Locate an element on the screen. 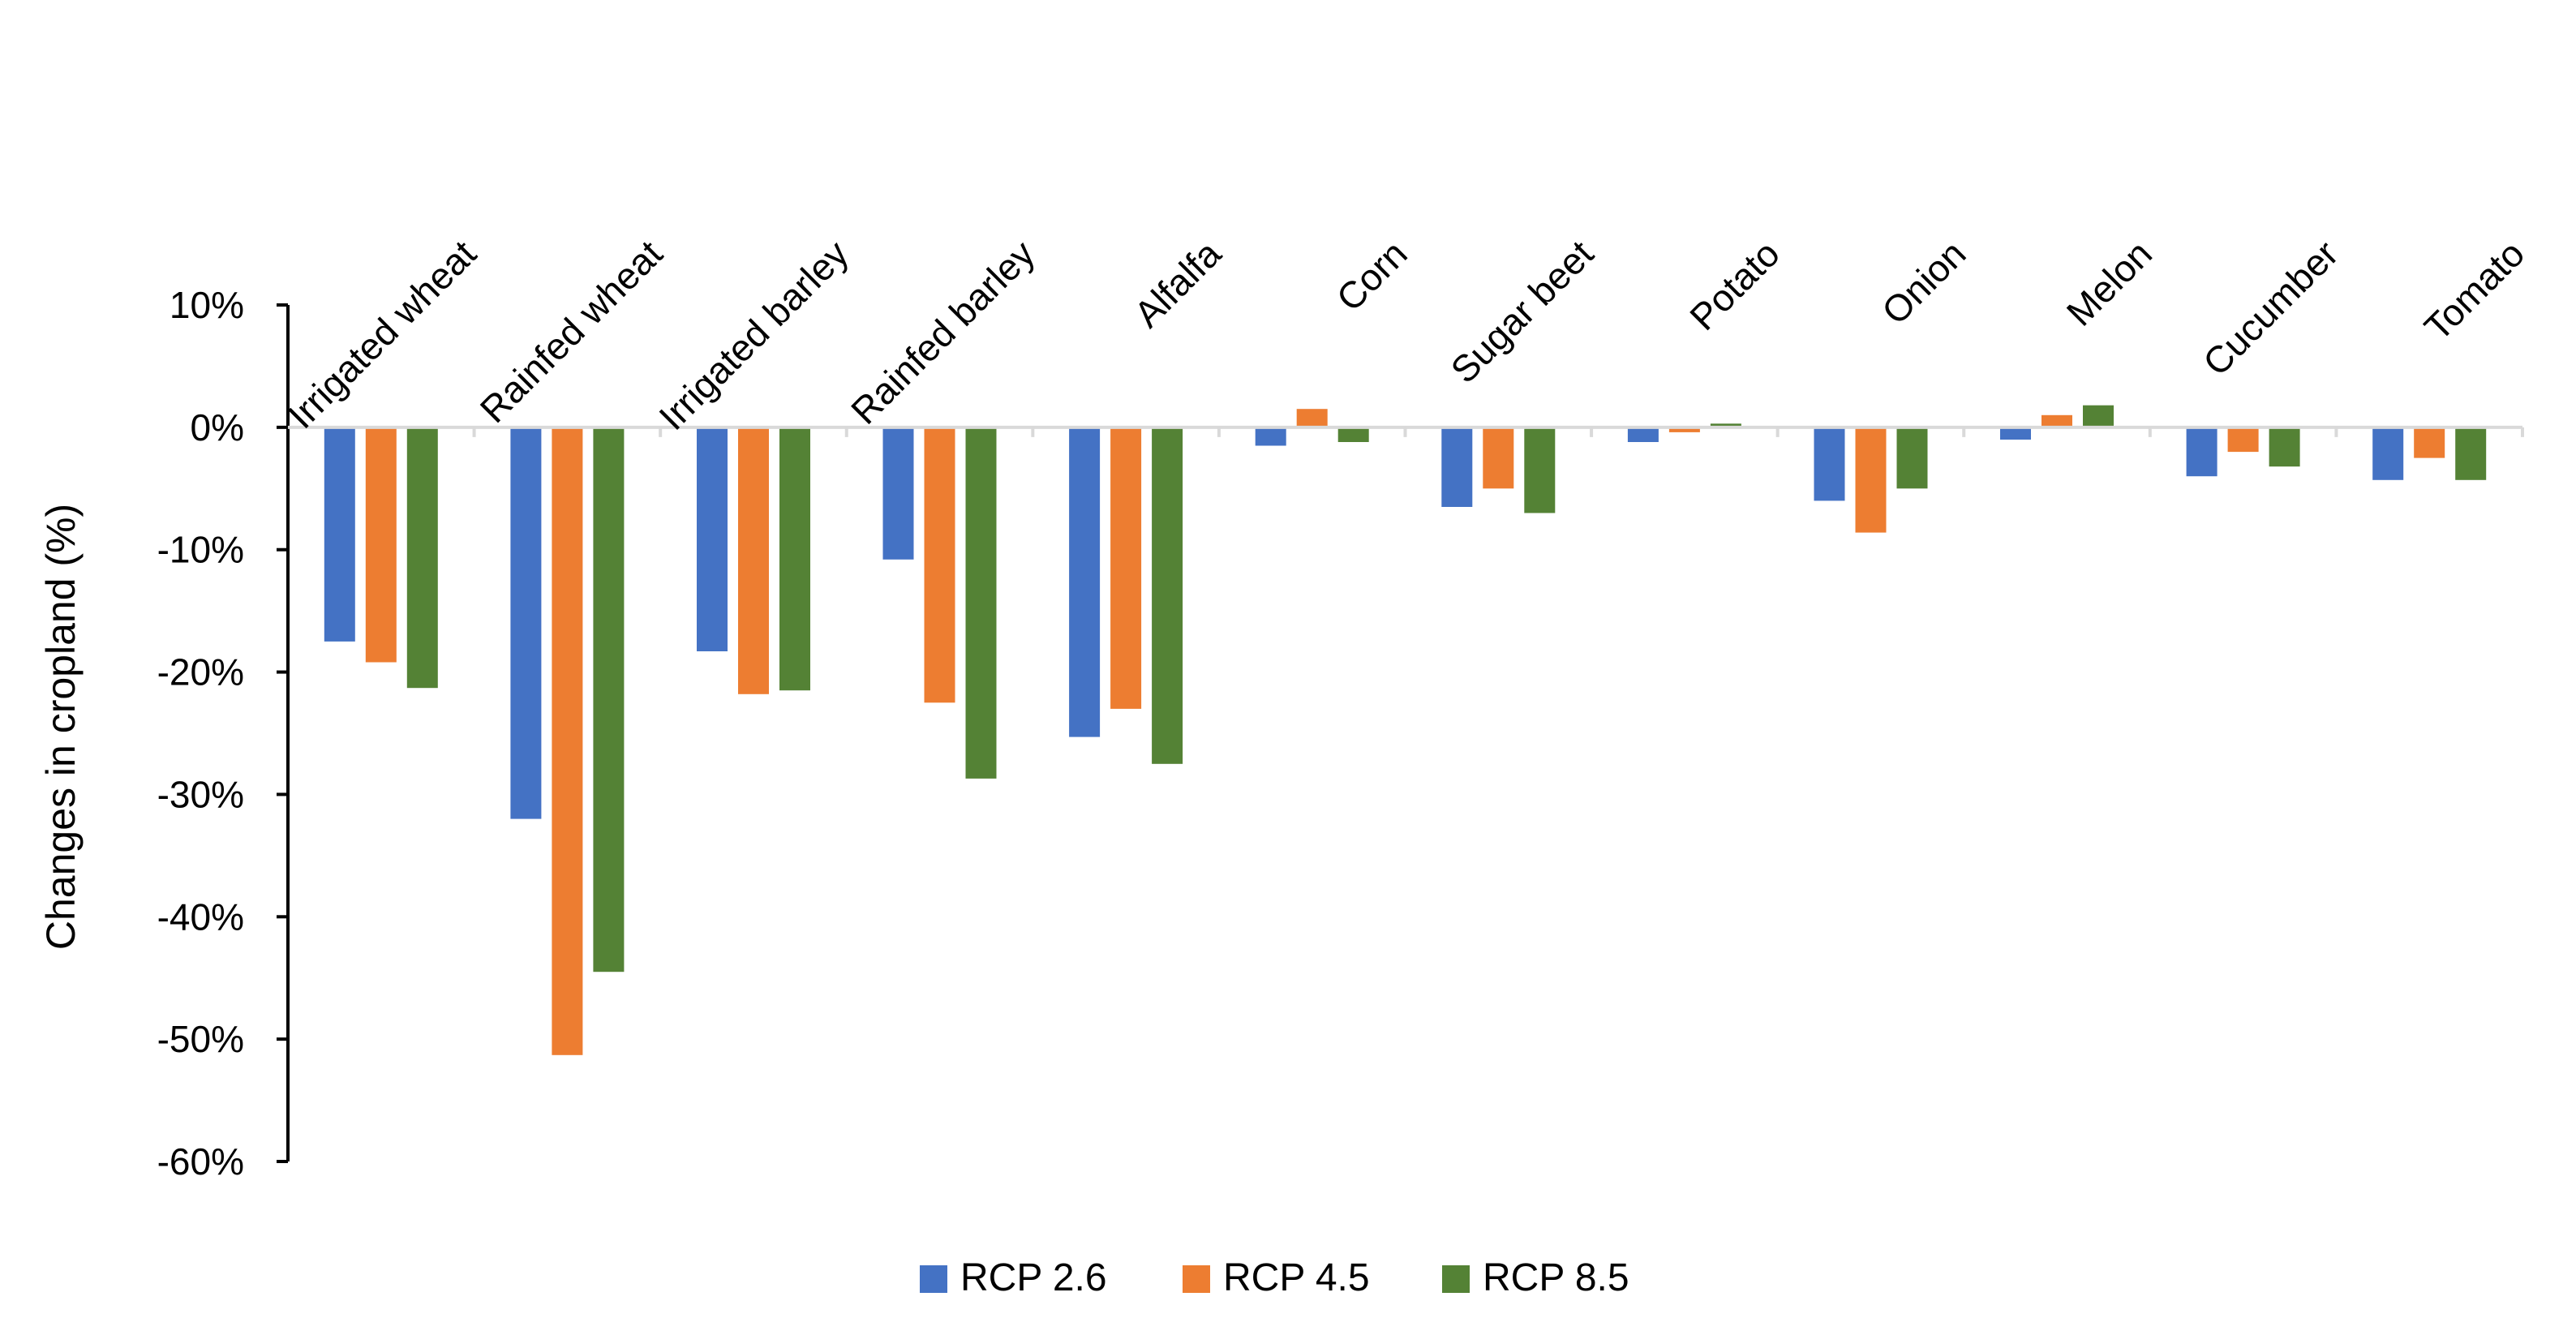 The image size is (2576, 1331). bar-rcp-4-5-irrigated-wheat is located at coordinates (381, 545).